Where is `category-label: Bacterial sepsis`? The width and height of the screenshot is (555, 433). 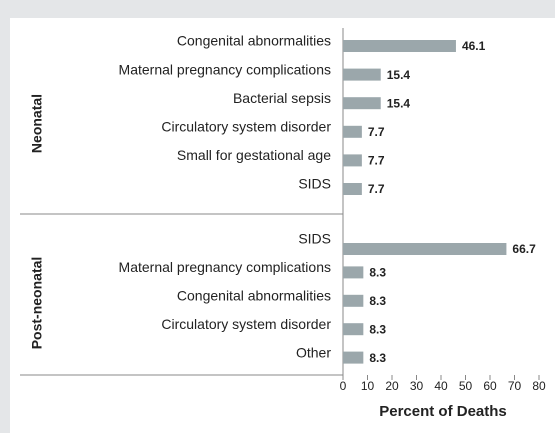
category-label: Bacterial sepsis is located at coordinates (282, 98).